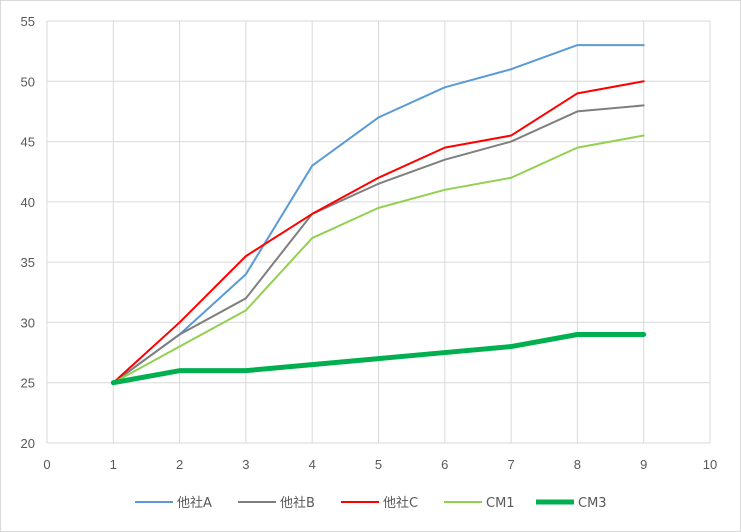 The width and height of the screenshot is (741, 532). What do you see at coordinates (577, 464) in the screenshot?
I see `x-tick-label: 8` at bounding box center [577, 464].